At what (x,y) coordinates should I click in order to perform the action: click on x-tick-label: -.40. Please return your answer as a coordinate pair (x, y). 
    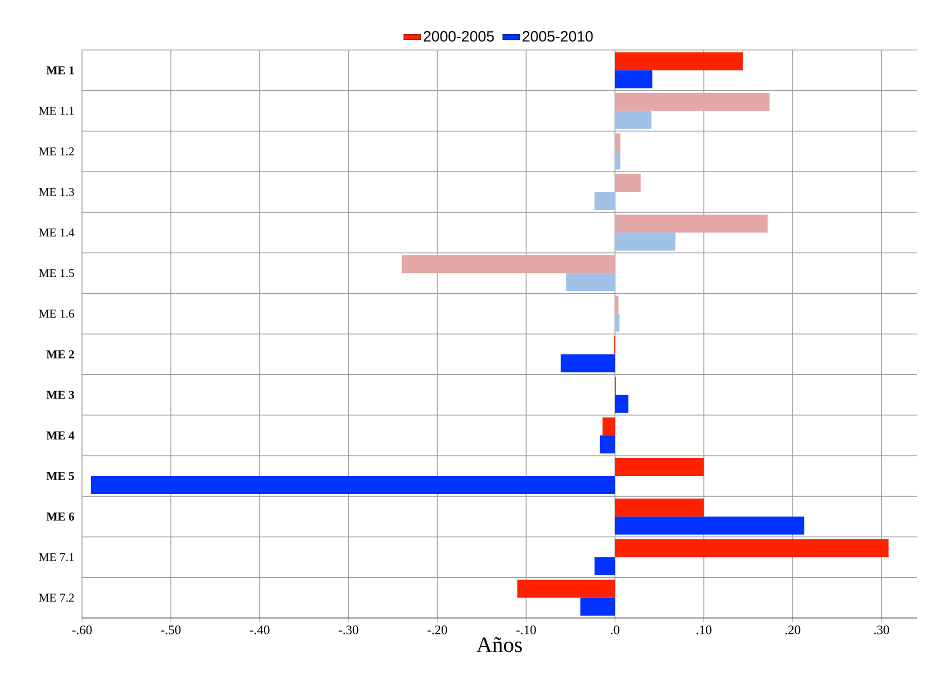
    Looking at the image, I should click on (260, 630).